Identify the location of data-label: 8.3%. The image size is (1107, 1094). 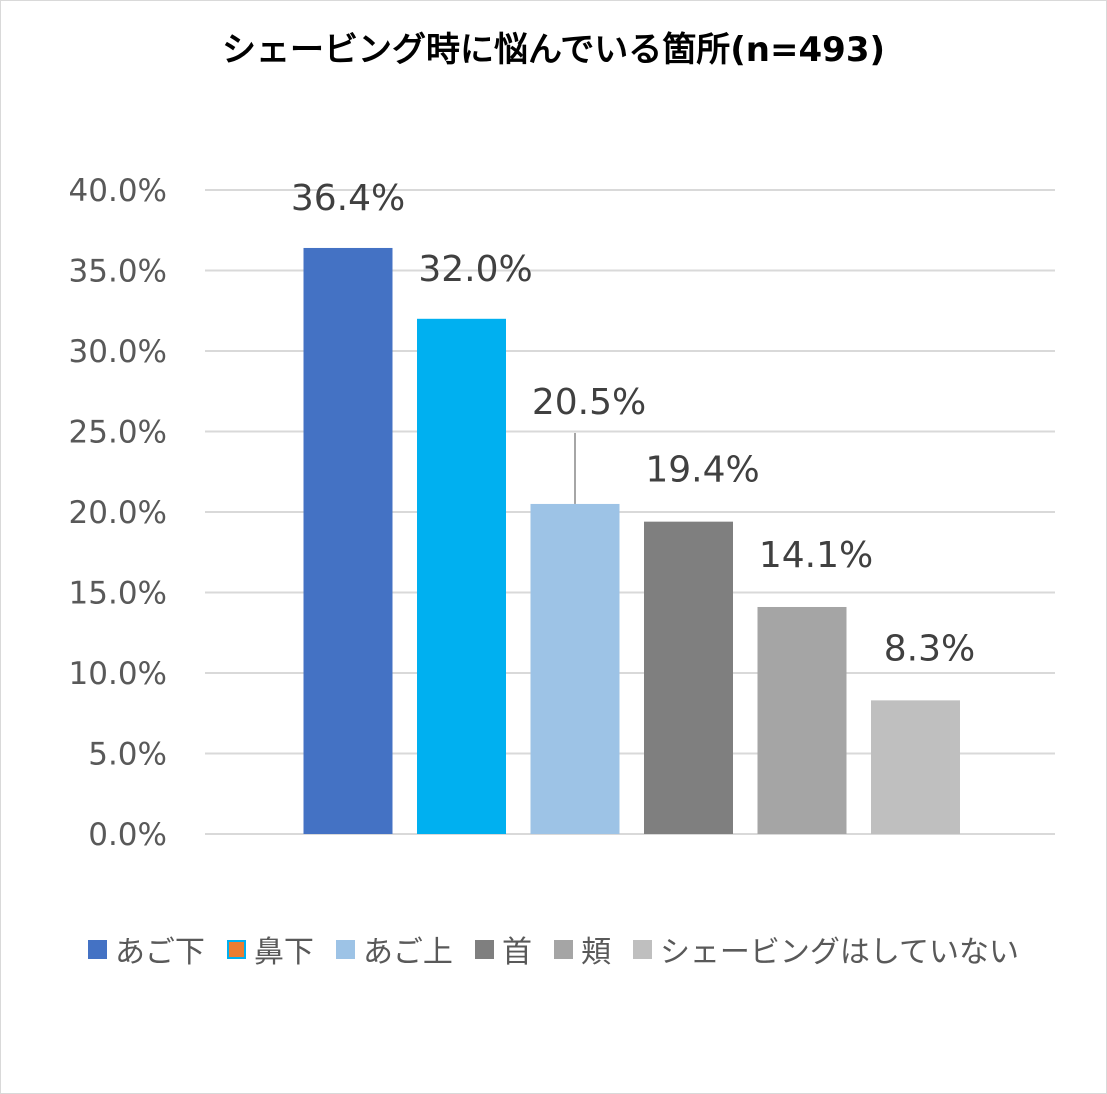
(929, 648).